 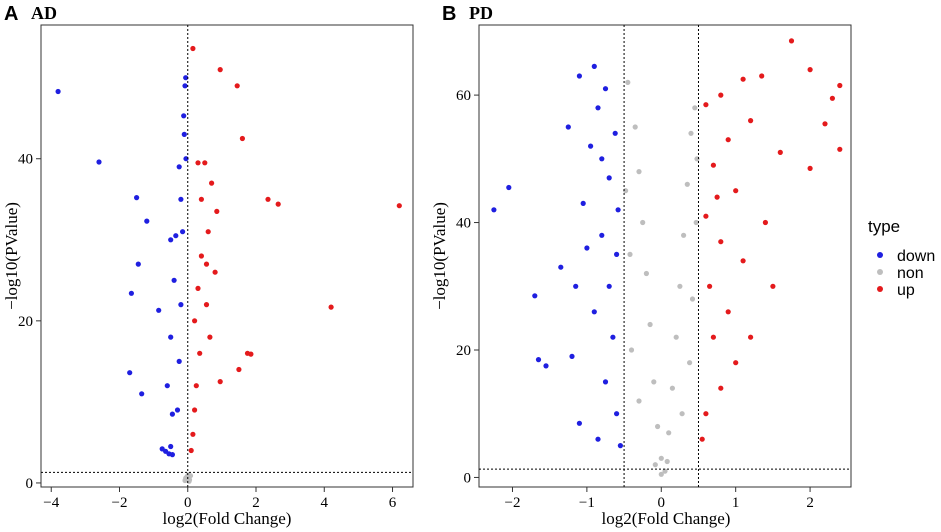 I want to click on y-axis-title-pd: −log10(PValue), so click(x=439, y=256).